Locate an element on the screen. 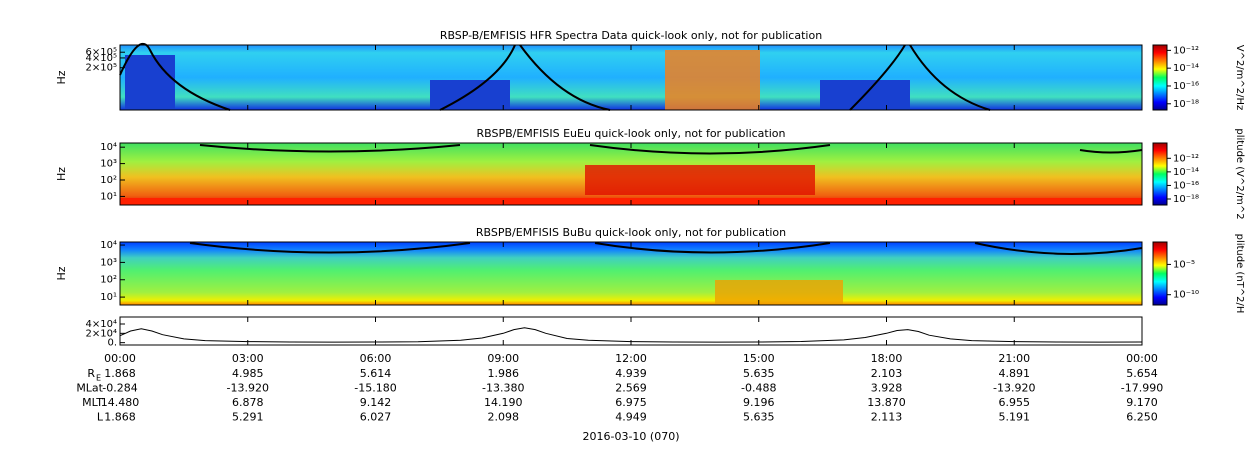 The height and width of the screenshot is (449, 1250). ephemeris-label: L is located at coordinates (100, 417).